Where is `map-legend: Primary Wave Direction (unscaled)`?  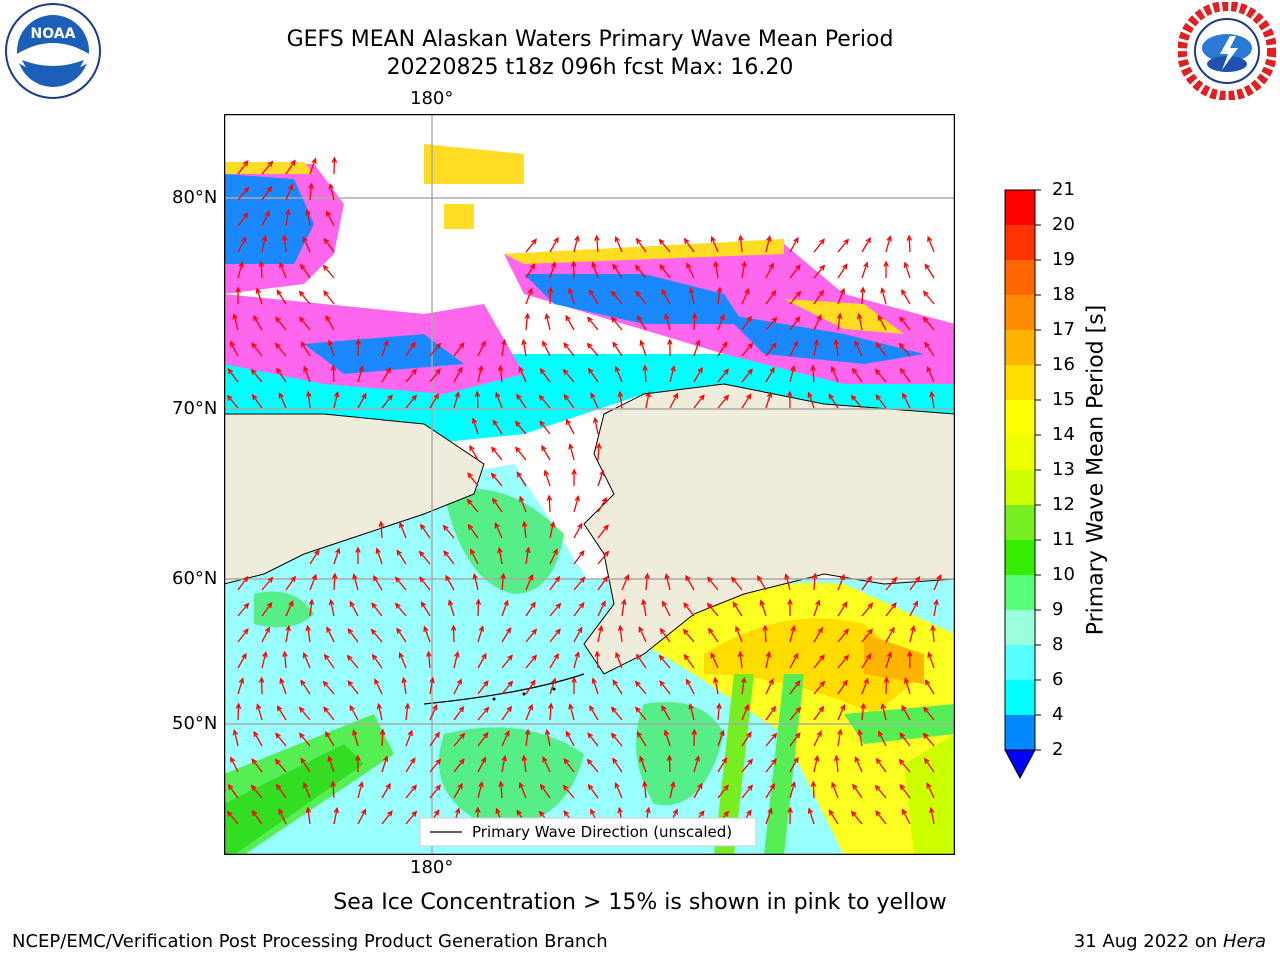
map-legend: Primary Wave Direction (unscaled) is located at coordinates (588, 832).